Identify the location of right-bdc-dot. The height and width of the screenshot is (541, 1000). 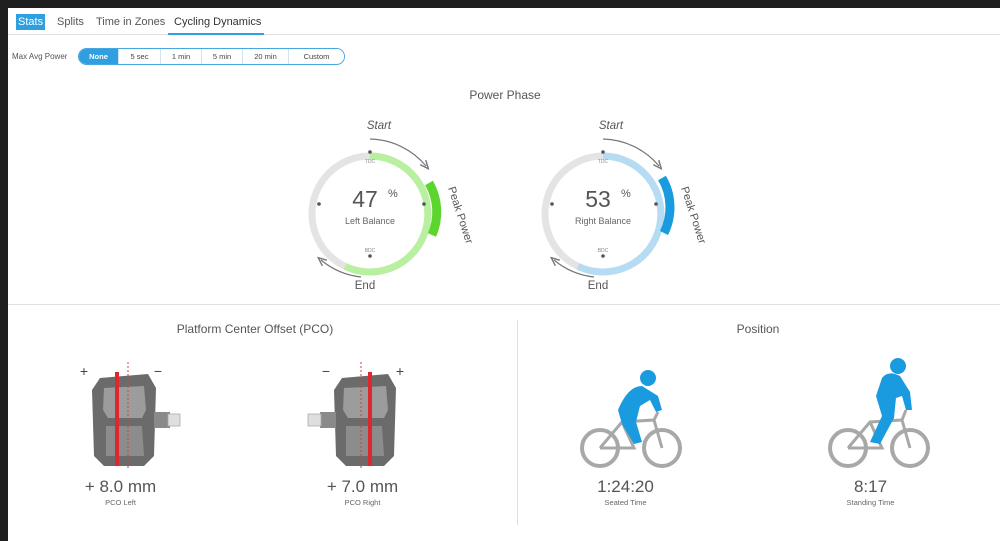
(603, 256).